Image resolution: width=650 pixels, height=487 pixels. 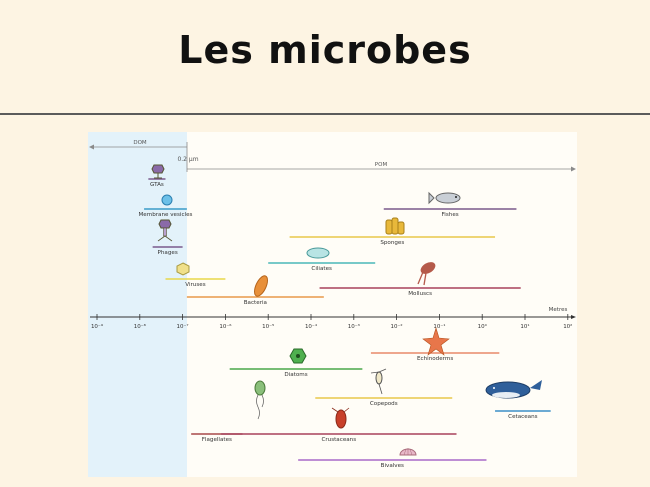 What do you see at coordinates (261, 286) in the screenshot?
I see `bacteria-icon` at bounding box center [261, 286].